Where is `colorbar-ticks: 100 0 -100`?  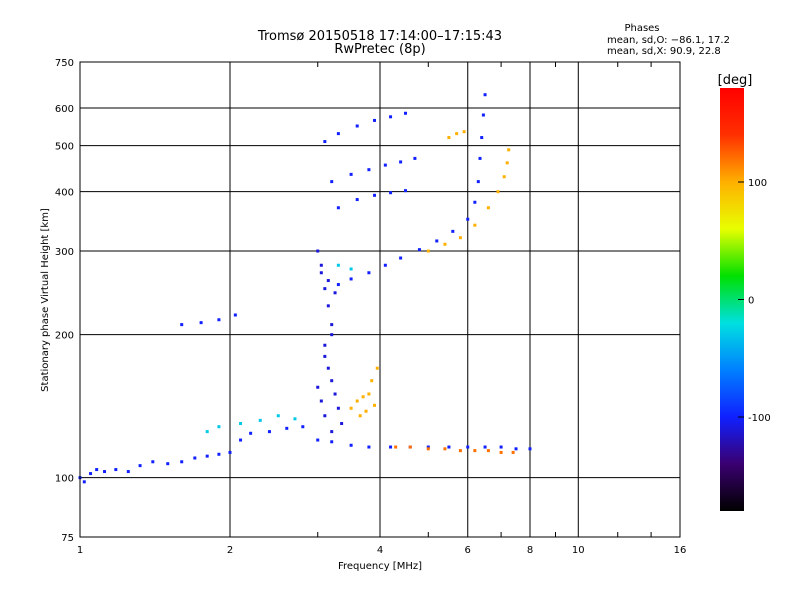 colorbar-ticks: 100 0 -100 is located at coordinates (754, 301).